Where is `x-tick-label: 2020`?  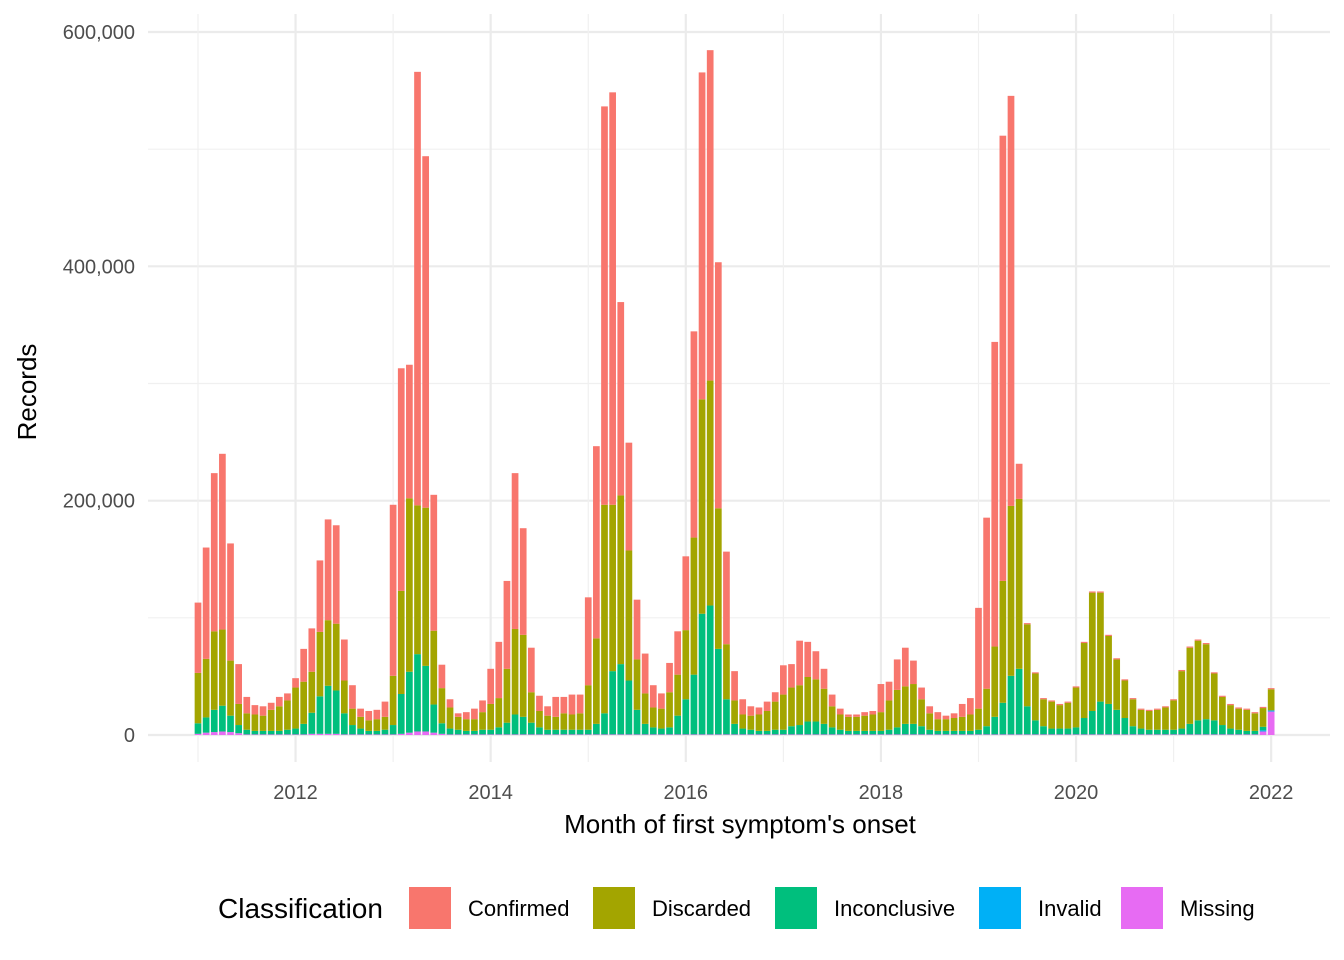
x-tick-label: 2020 is located at coordinates (1076, 793).